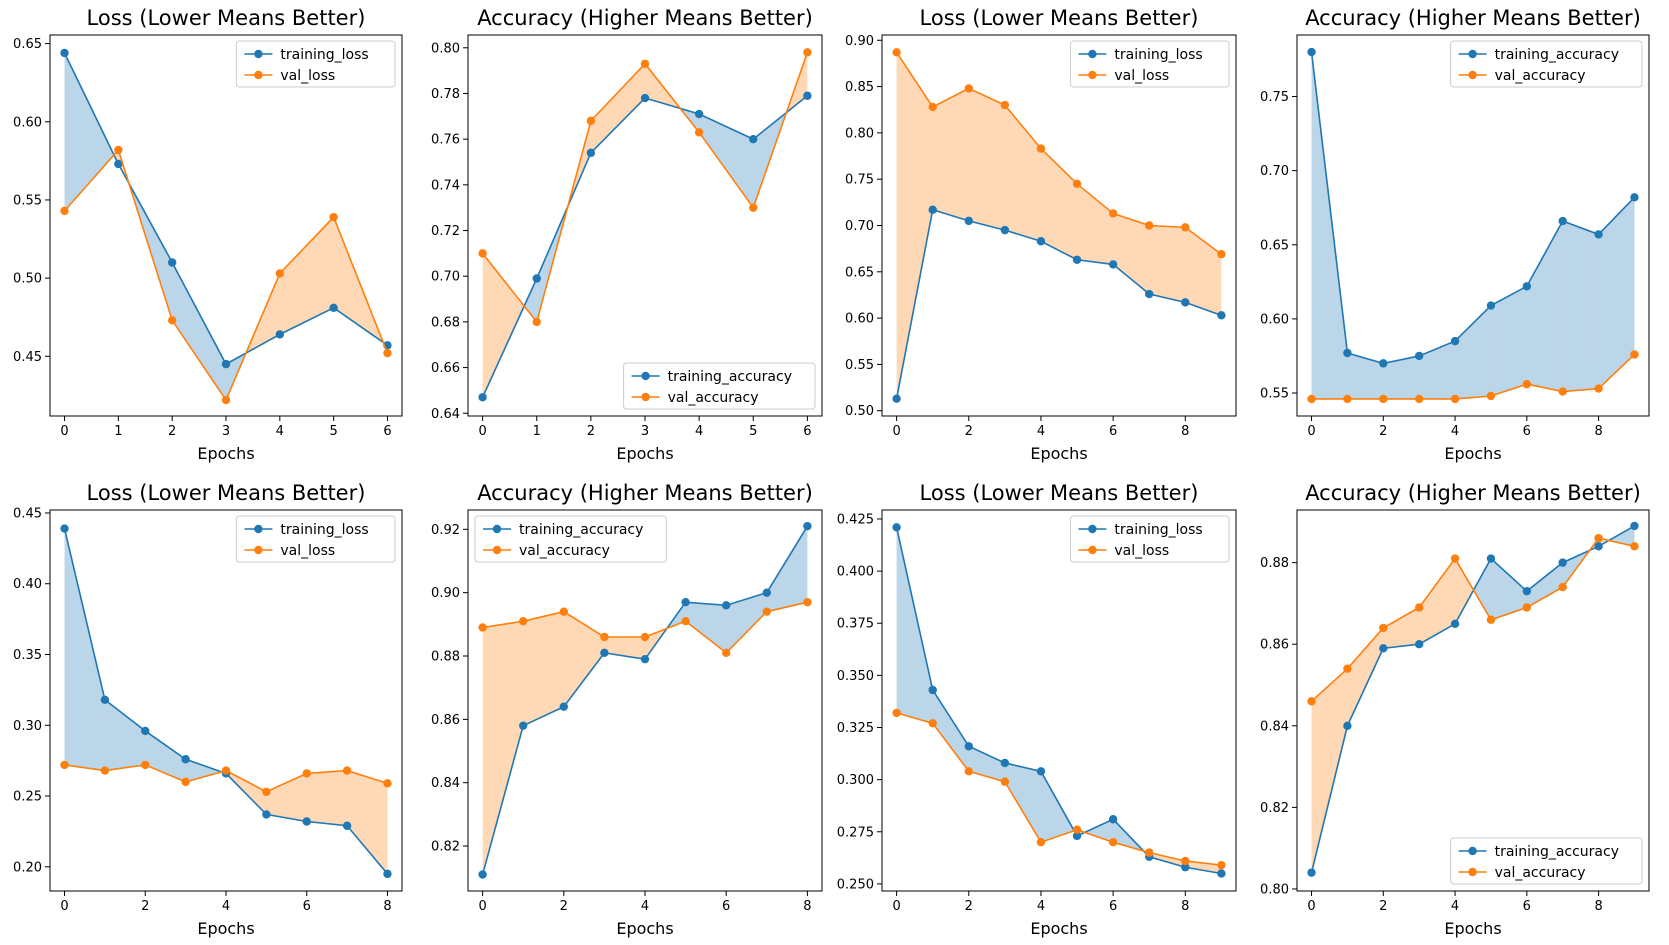  What do you see at coordinates (27, 726) in the screenshot?
I see `y-tick-label: 0.30` at bounding box center [27, 726].